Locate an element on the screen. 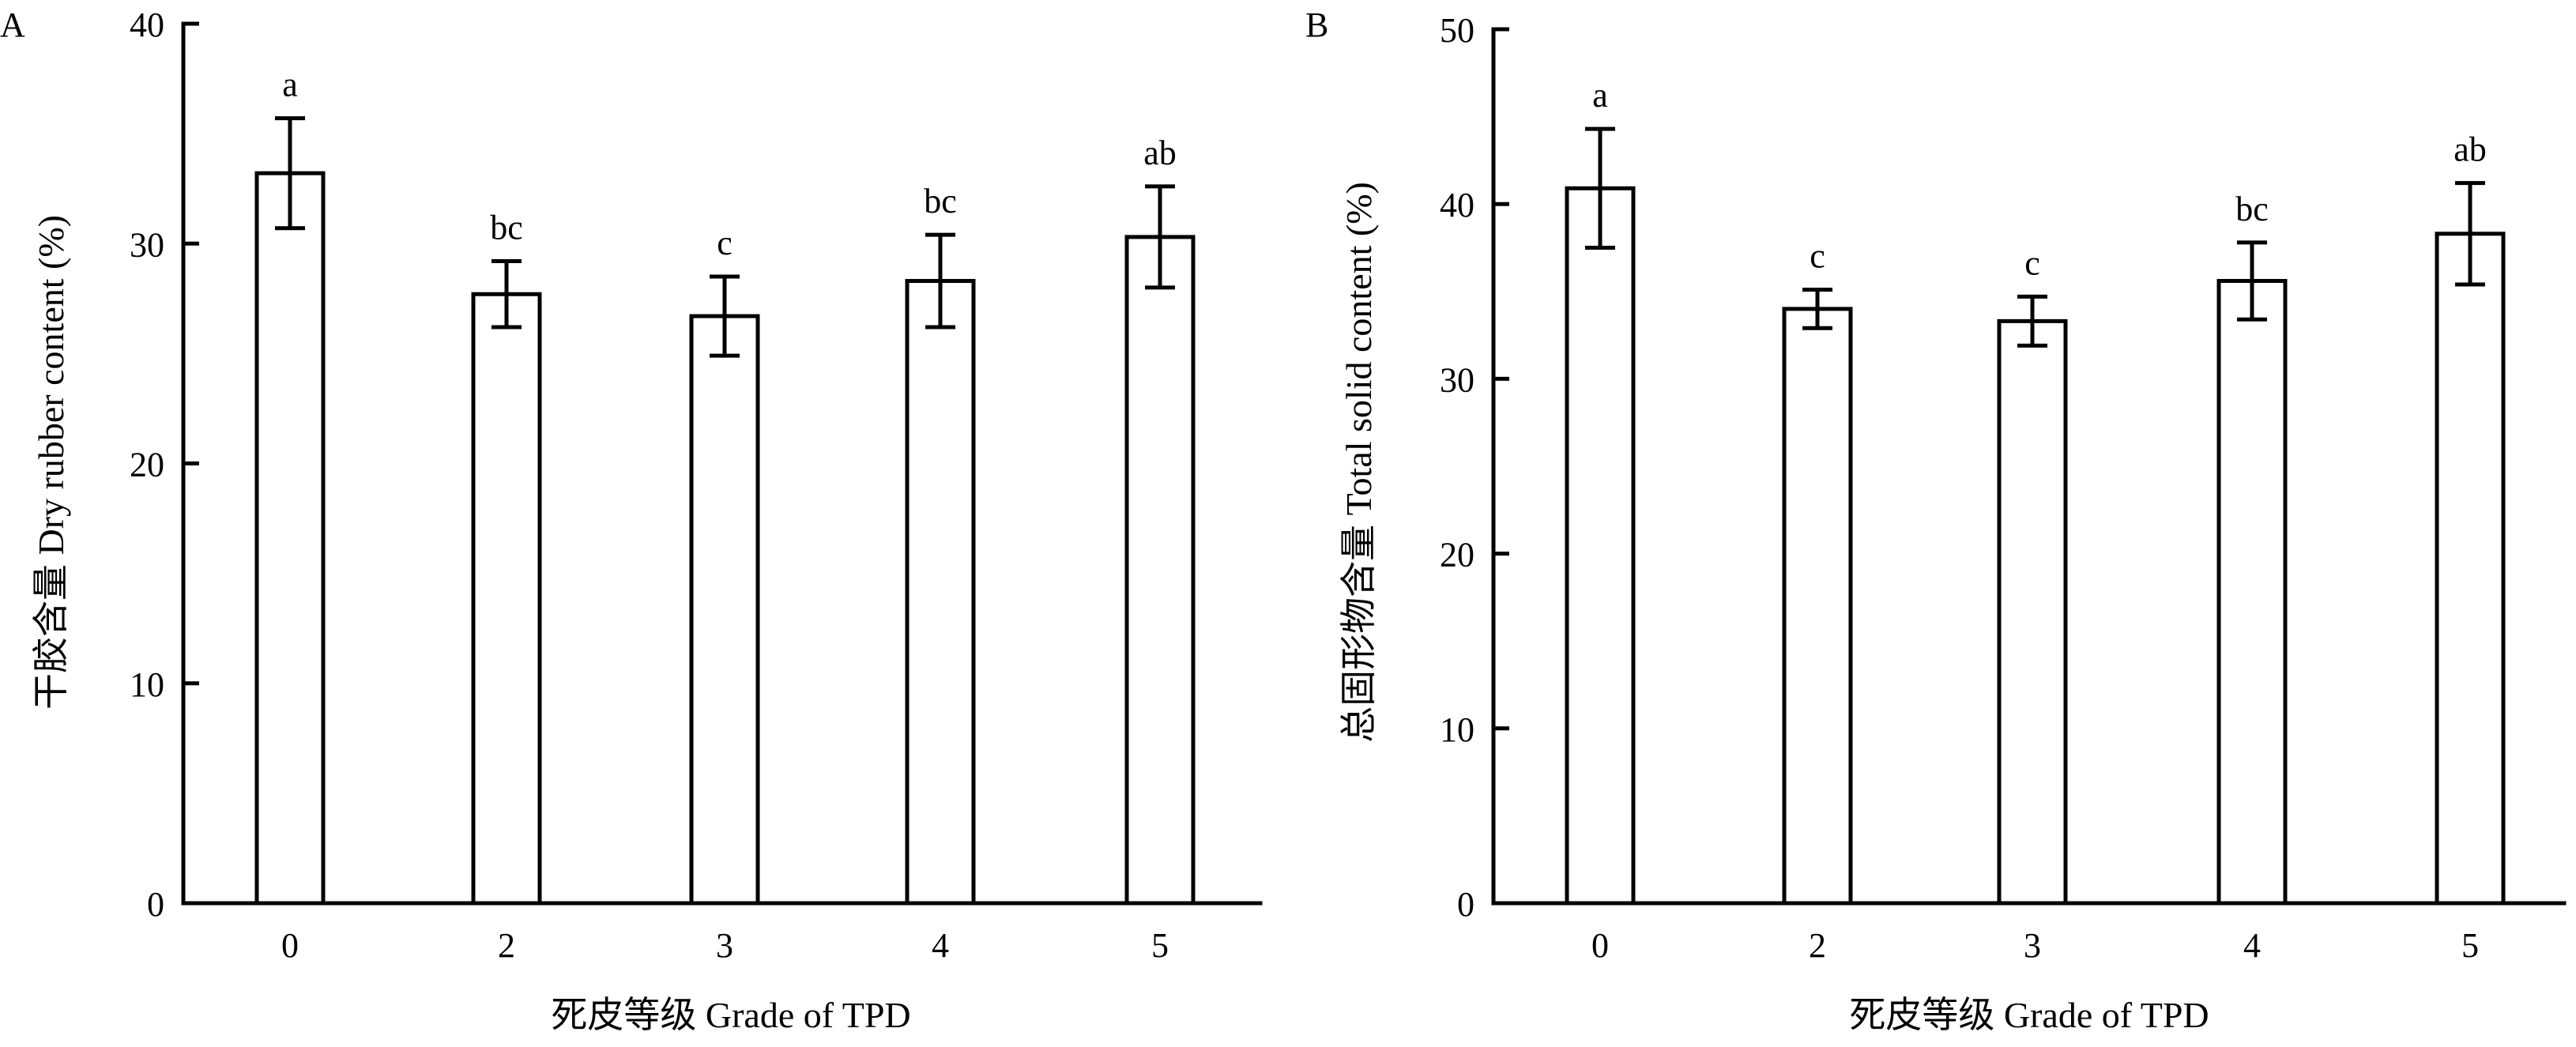  y-tick-label: 50 is located at coordinates (1457, 30).